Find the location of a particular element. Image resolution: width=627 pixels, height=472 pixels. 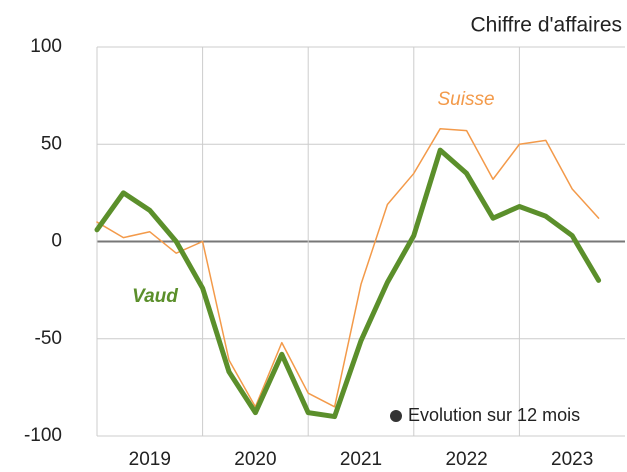

series-label: Vaud is located at coordinates (155, 296).